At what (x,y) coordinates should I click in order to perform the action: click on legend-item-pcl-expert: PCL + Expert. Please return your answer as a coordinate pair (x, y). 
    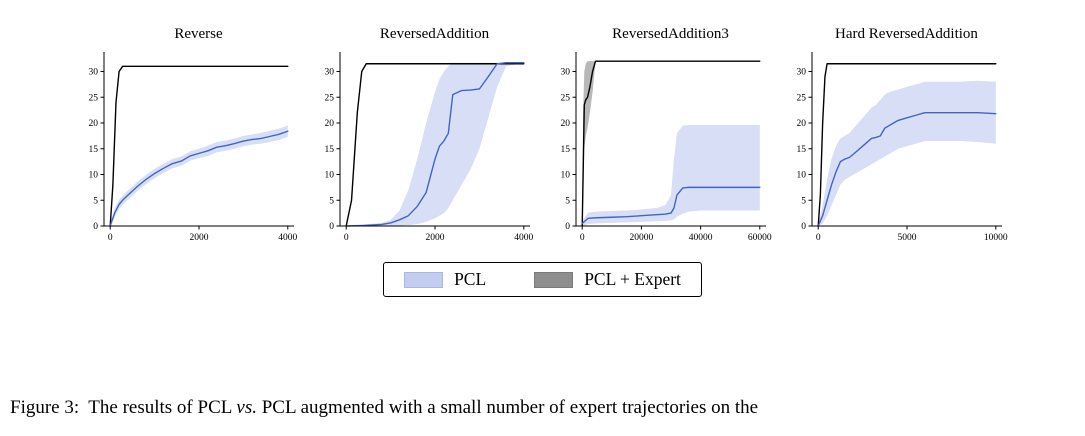
    Looking at the image, I should click on (607, 279).